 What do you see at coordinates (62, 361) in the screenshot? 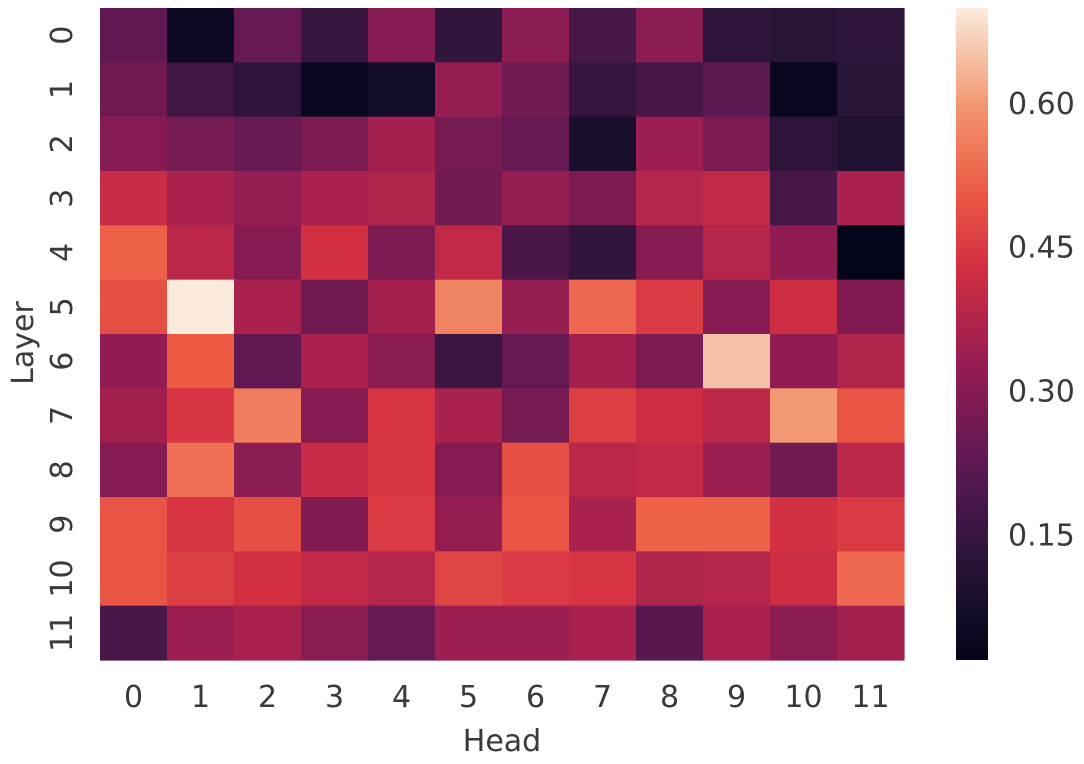
I see `y-tick-label: 6` at bounding box center [62, 361].